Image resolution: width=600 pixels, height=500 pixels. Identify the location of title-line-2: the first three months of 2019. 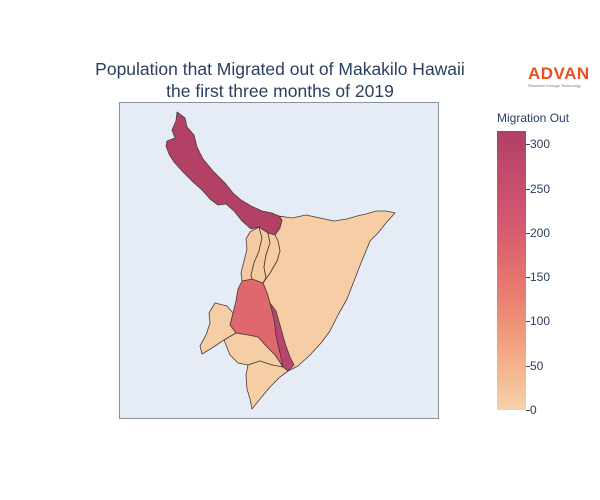
(280, 91).